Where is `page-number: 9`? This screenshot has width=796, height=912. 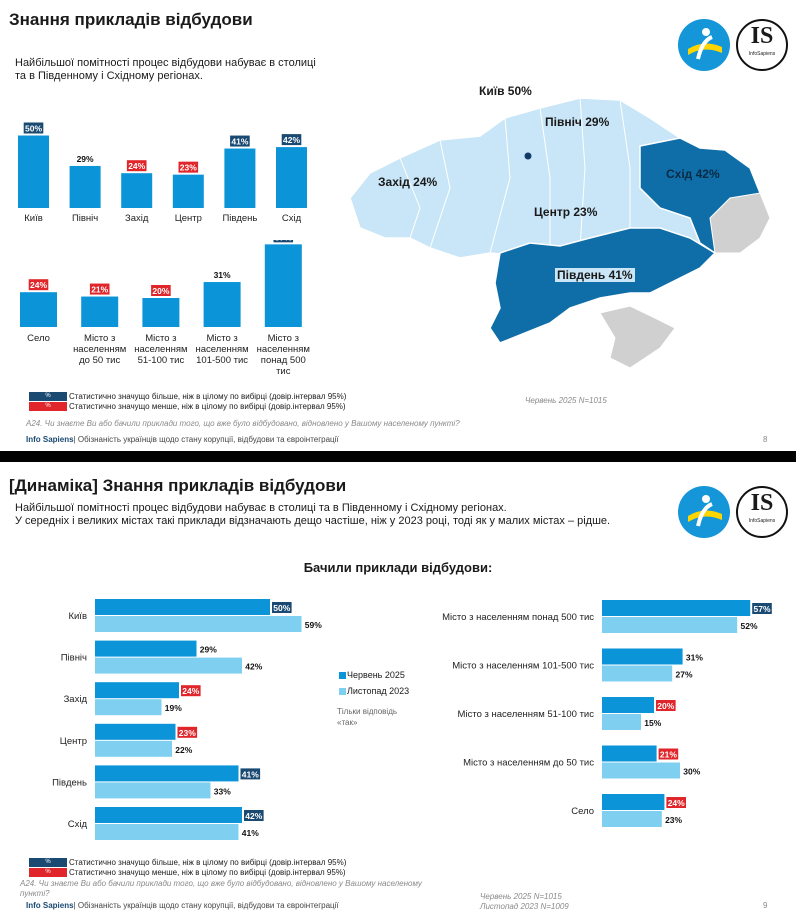
page-number: 9 is located at coordinates (765, 905).